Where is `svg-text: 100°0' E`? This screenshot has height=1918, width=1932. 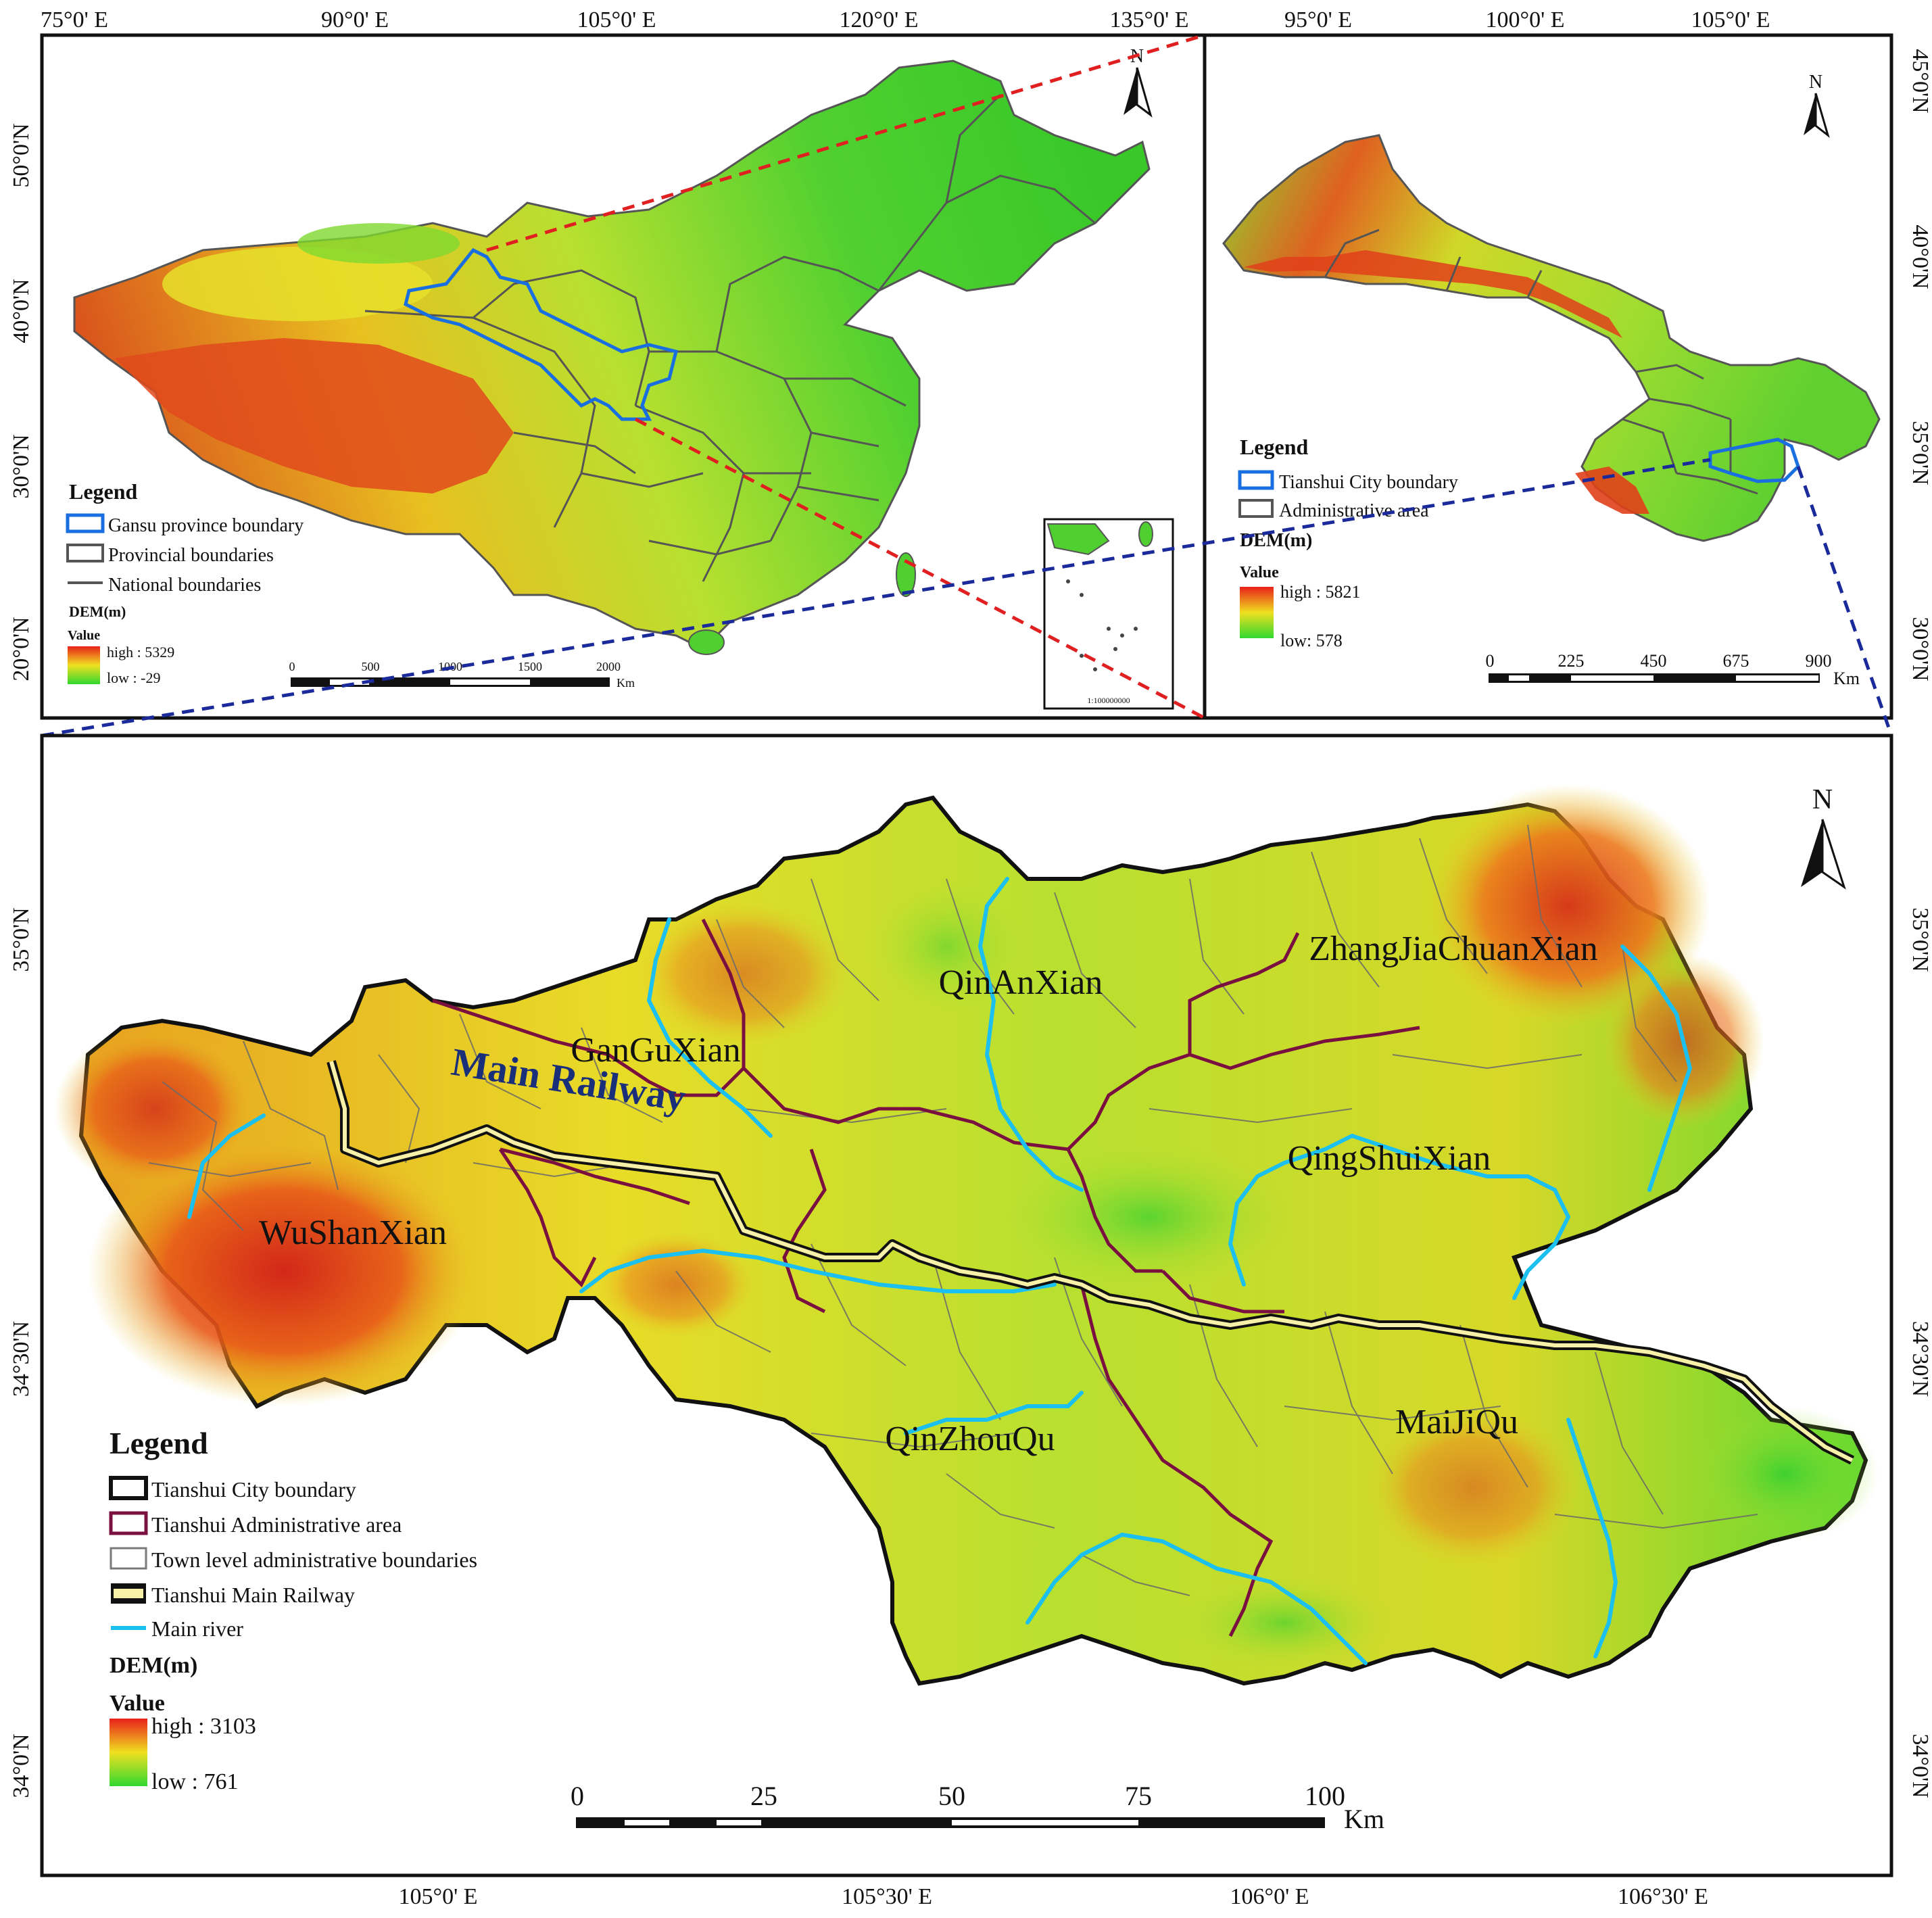
svg-text: 100°0' E is located at coordinates (1526, 19).